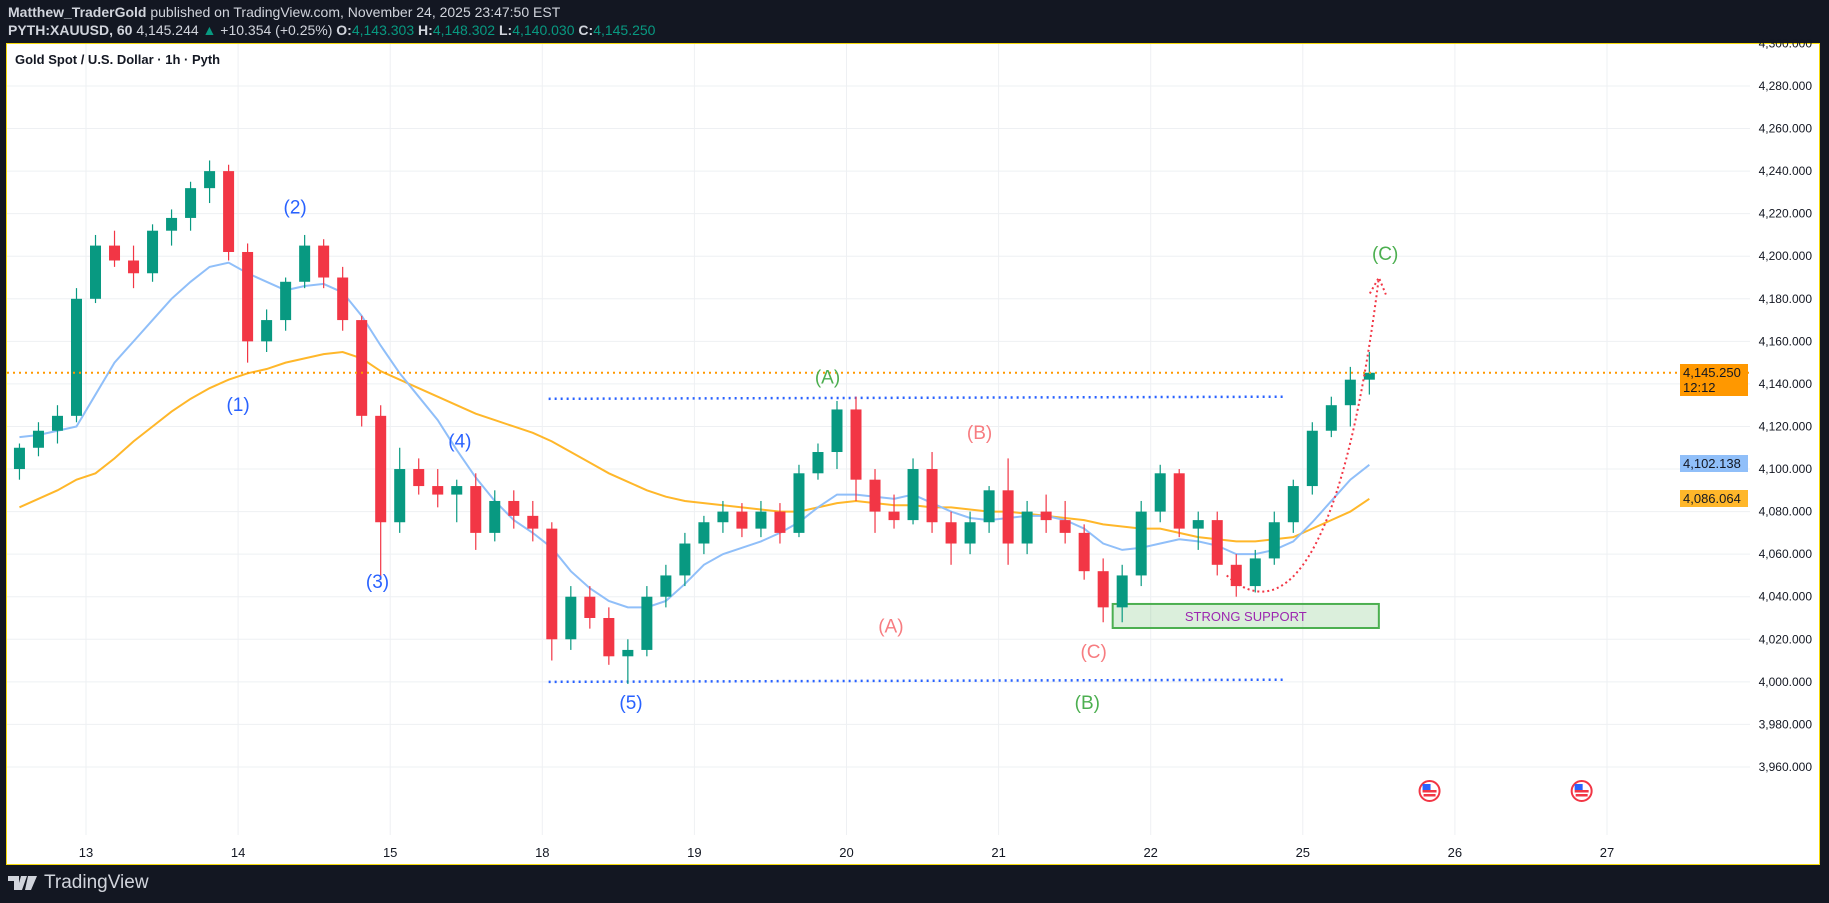 The image size is (1829, 903). Describe the element at coordinates (1607, 852) in the screenshot. I see `x-tick-label: 27` at that location.